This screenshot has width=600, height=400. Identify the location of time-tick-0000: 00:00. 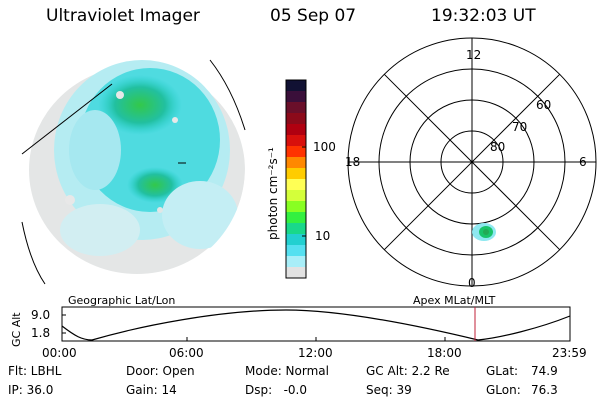
(59, 353).